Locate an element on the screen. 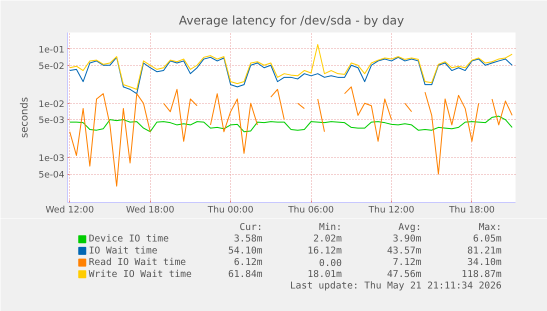  text: Min: is located at coordinates (330, 227).